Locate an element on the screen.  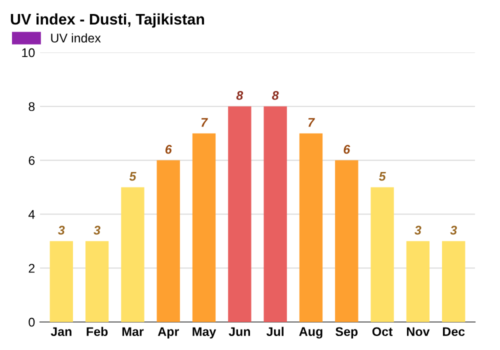
y-tick-label: 6 is located at coordinates (31, 160).